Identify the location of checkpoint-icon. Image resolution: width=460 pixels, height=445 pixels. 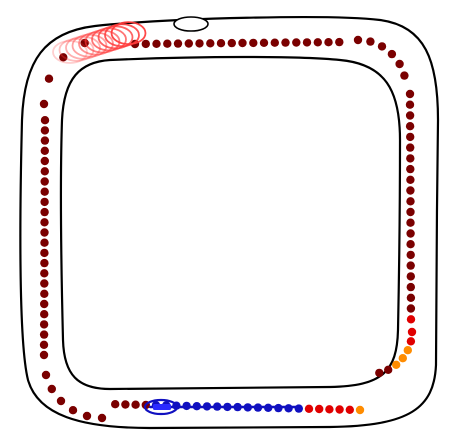
(191, 24).